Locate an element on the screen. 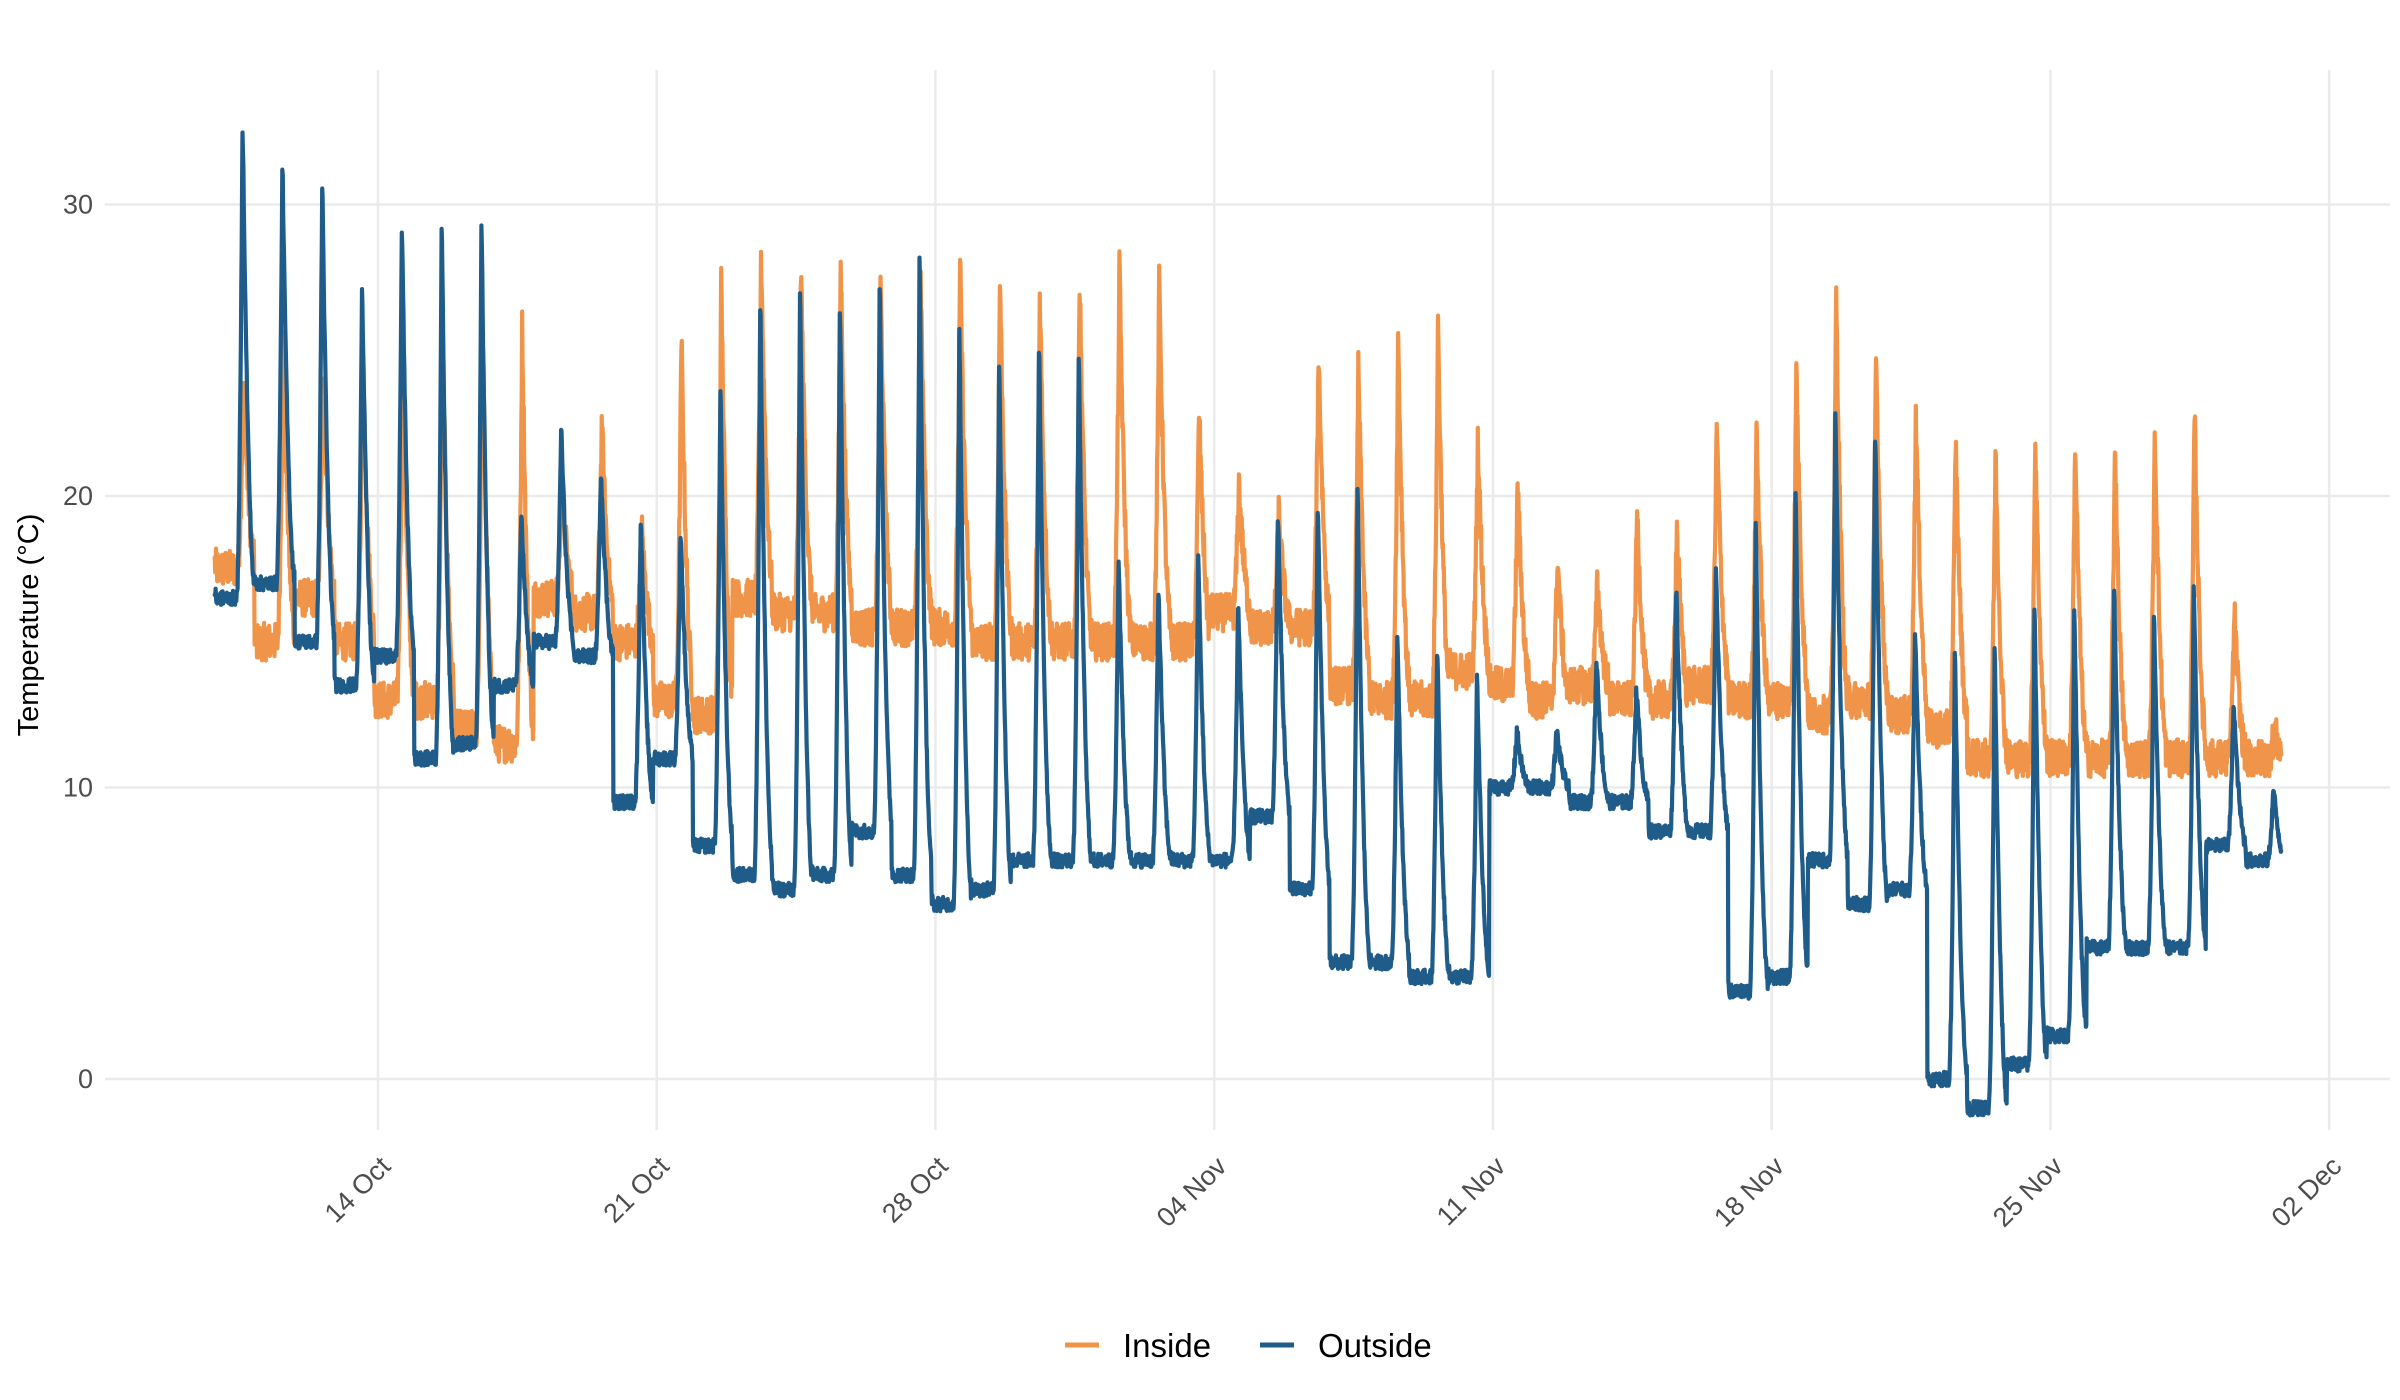  x-tick-label: 04 Nov is located at coordinates (1192, 1192).